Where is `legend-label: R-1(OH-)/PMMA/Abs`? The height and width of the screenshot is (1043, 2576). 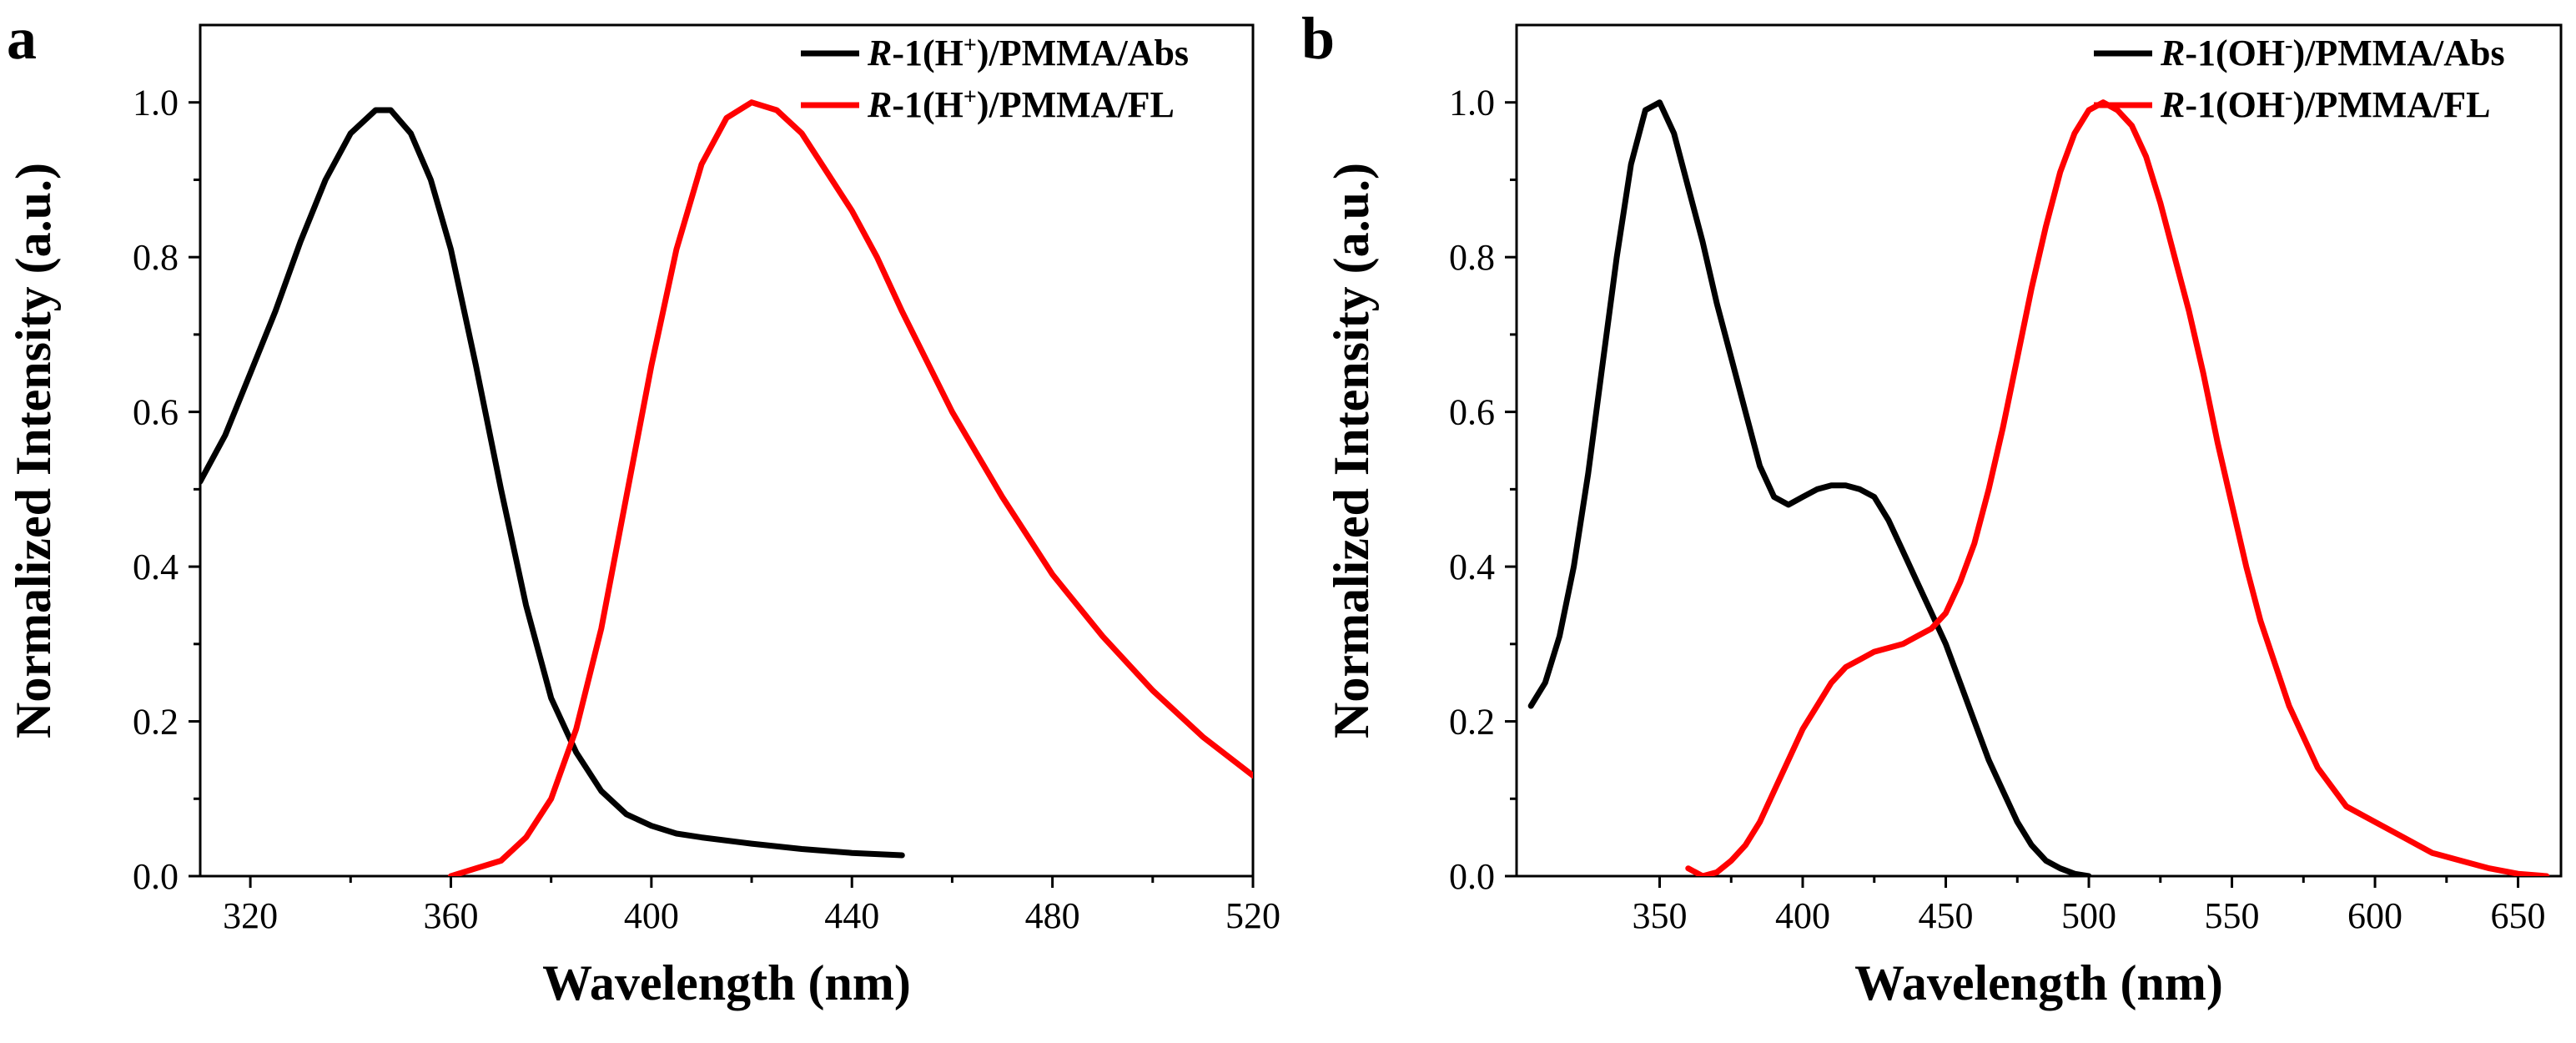 legend-label: R-1(OH-)/PMMA/Abs is located at coordinates (2332, 54).